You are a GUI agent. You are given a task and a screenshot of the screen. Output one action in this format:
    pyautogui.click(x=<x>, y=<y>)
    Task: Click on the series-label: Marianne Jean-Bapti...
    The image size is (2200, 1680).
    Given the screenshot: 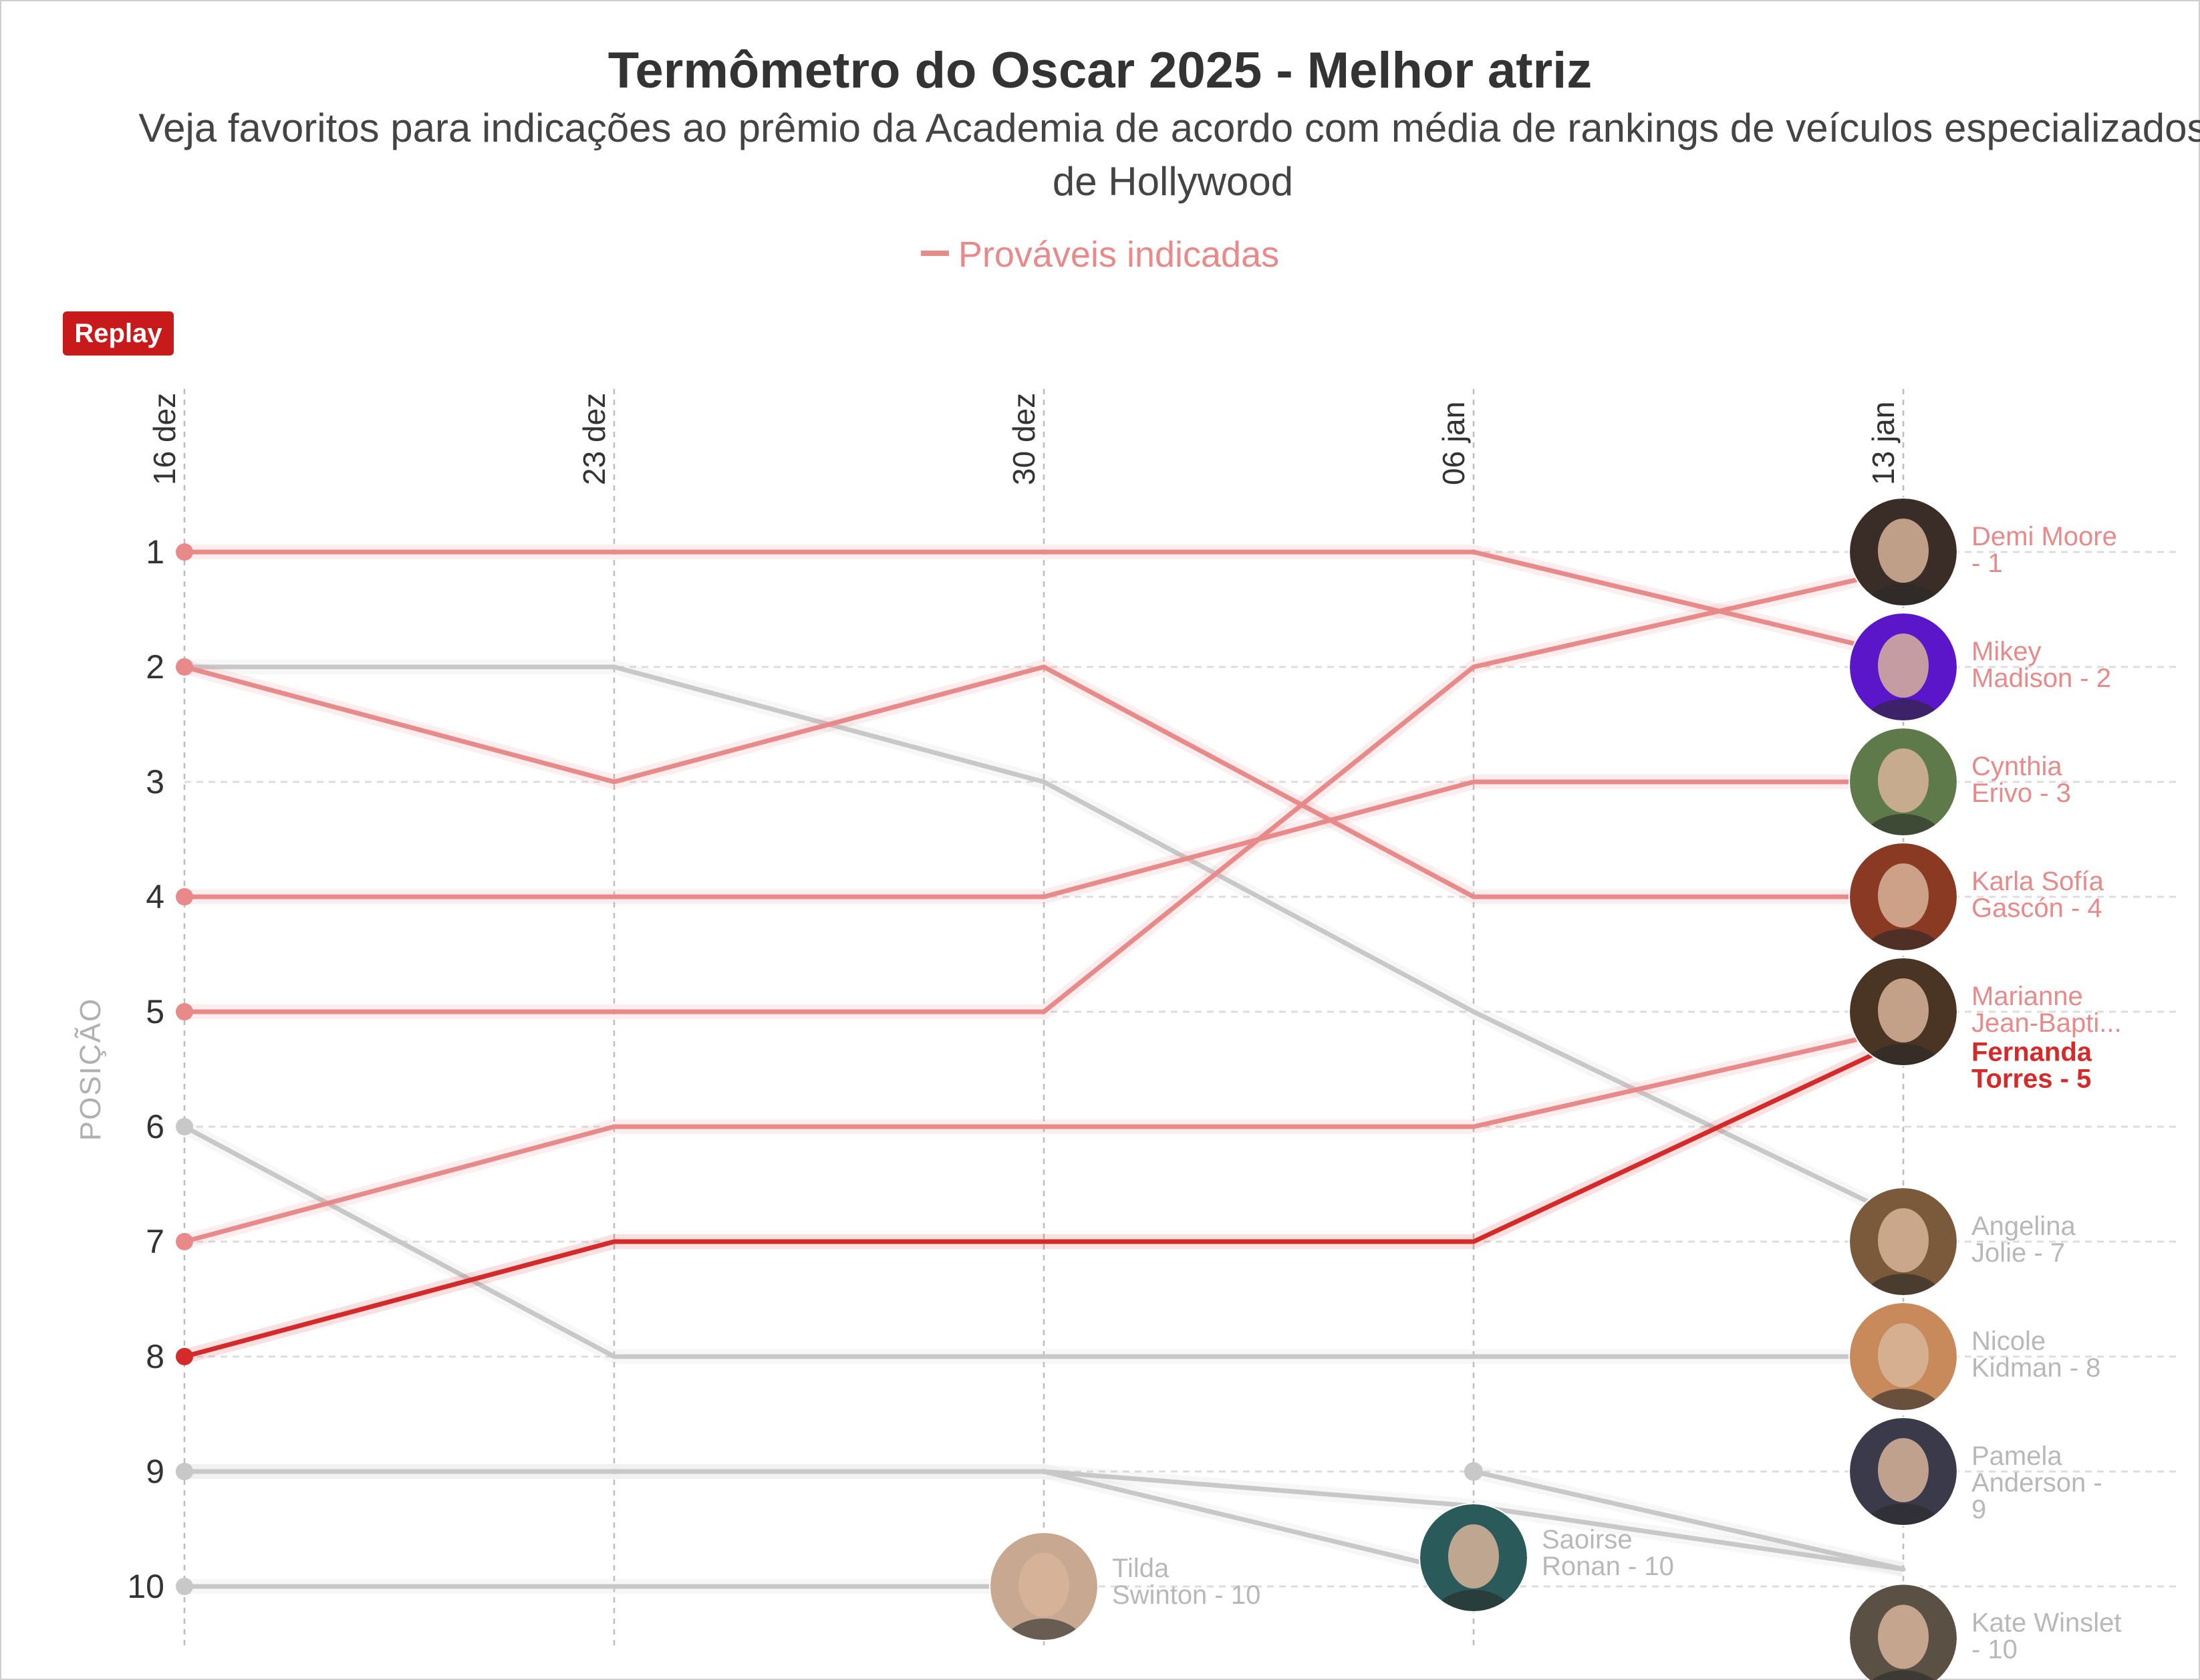 What is the action you would take?
    pyautogui.click(x=2047, y=1010)
    